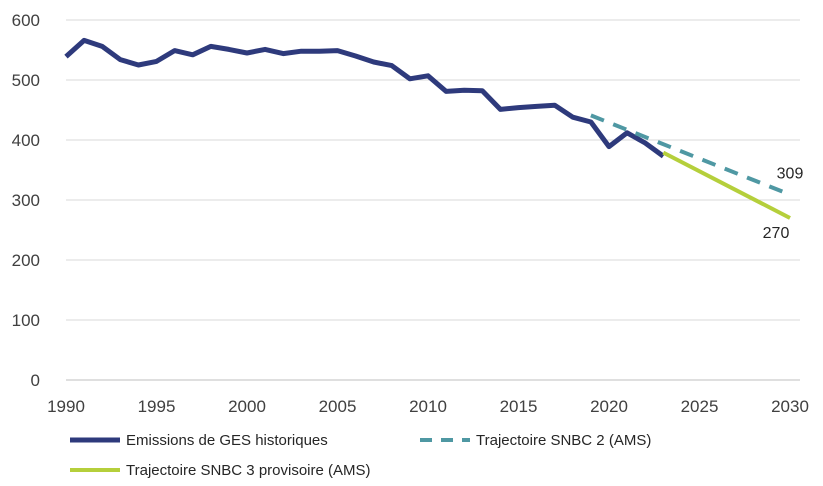 The image size is (823, 486). What do you see at coordinates (247, 406) in the screenshot?
I see `x-tick-label: 2000` at bounding box center [247, 406].